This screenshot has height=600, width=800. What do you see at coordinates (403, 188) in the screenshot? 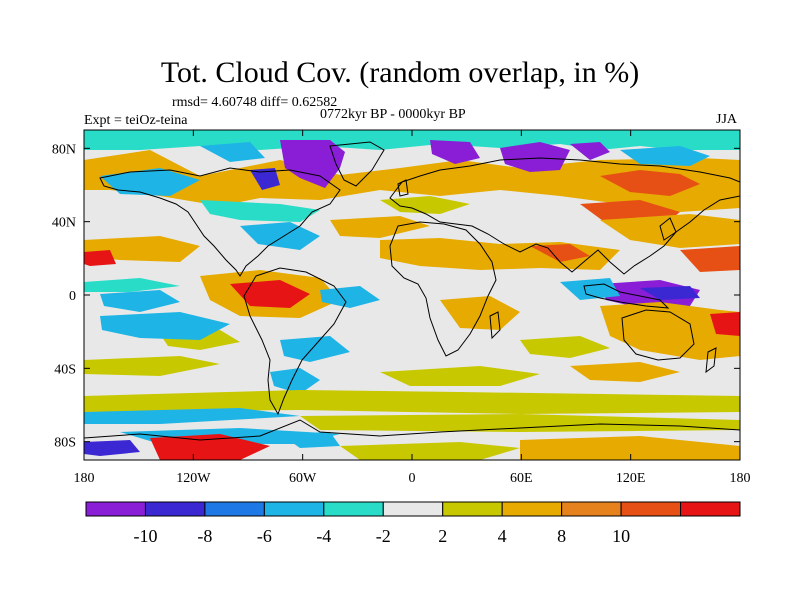
I see `coastline-british-isles` at bounding box center [403, 188].